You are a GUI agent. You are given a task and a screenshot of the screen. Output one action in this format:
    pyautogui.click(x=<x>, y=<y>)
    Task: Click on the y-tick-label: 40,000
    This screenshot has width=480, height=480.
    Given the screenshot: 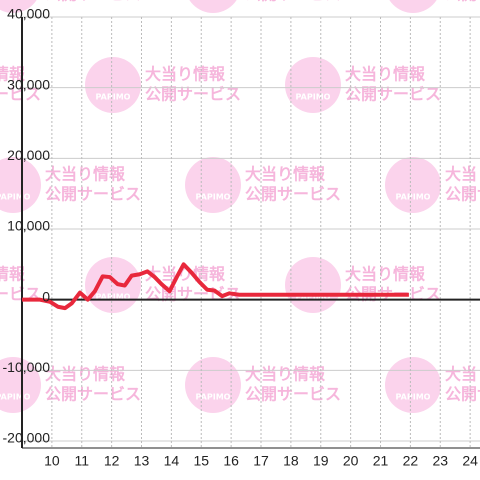 What is the action you would take?
    pyautogui.click(x=28, y=14)
    